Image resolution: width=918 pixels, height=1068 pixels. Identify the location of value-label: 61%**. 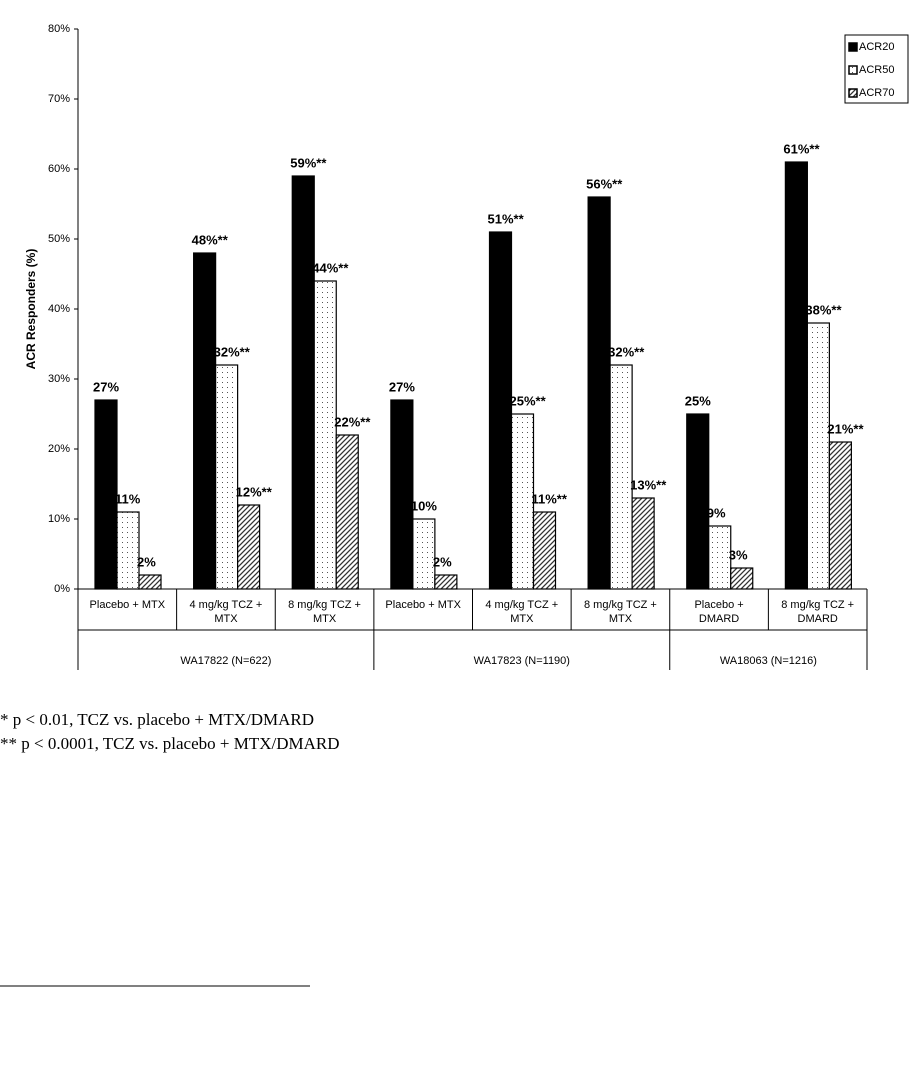
(801, 148).